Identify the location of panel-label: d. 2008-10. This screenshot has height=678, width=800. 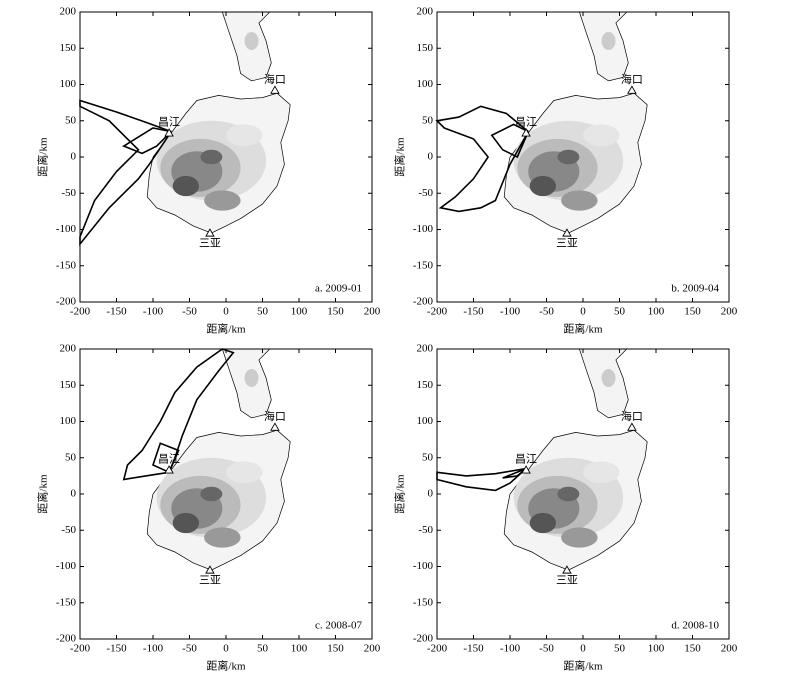
(695, 626).